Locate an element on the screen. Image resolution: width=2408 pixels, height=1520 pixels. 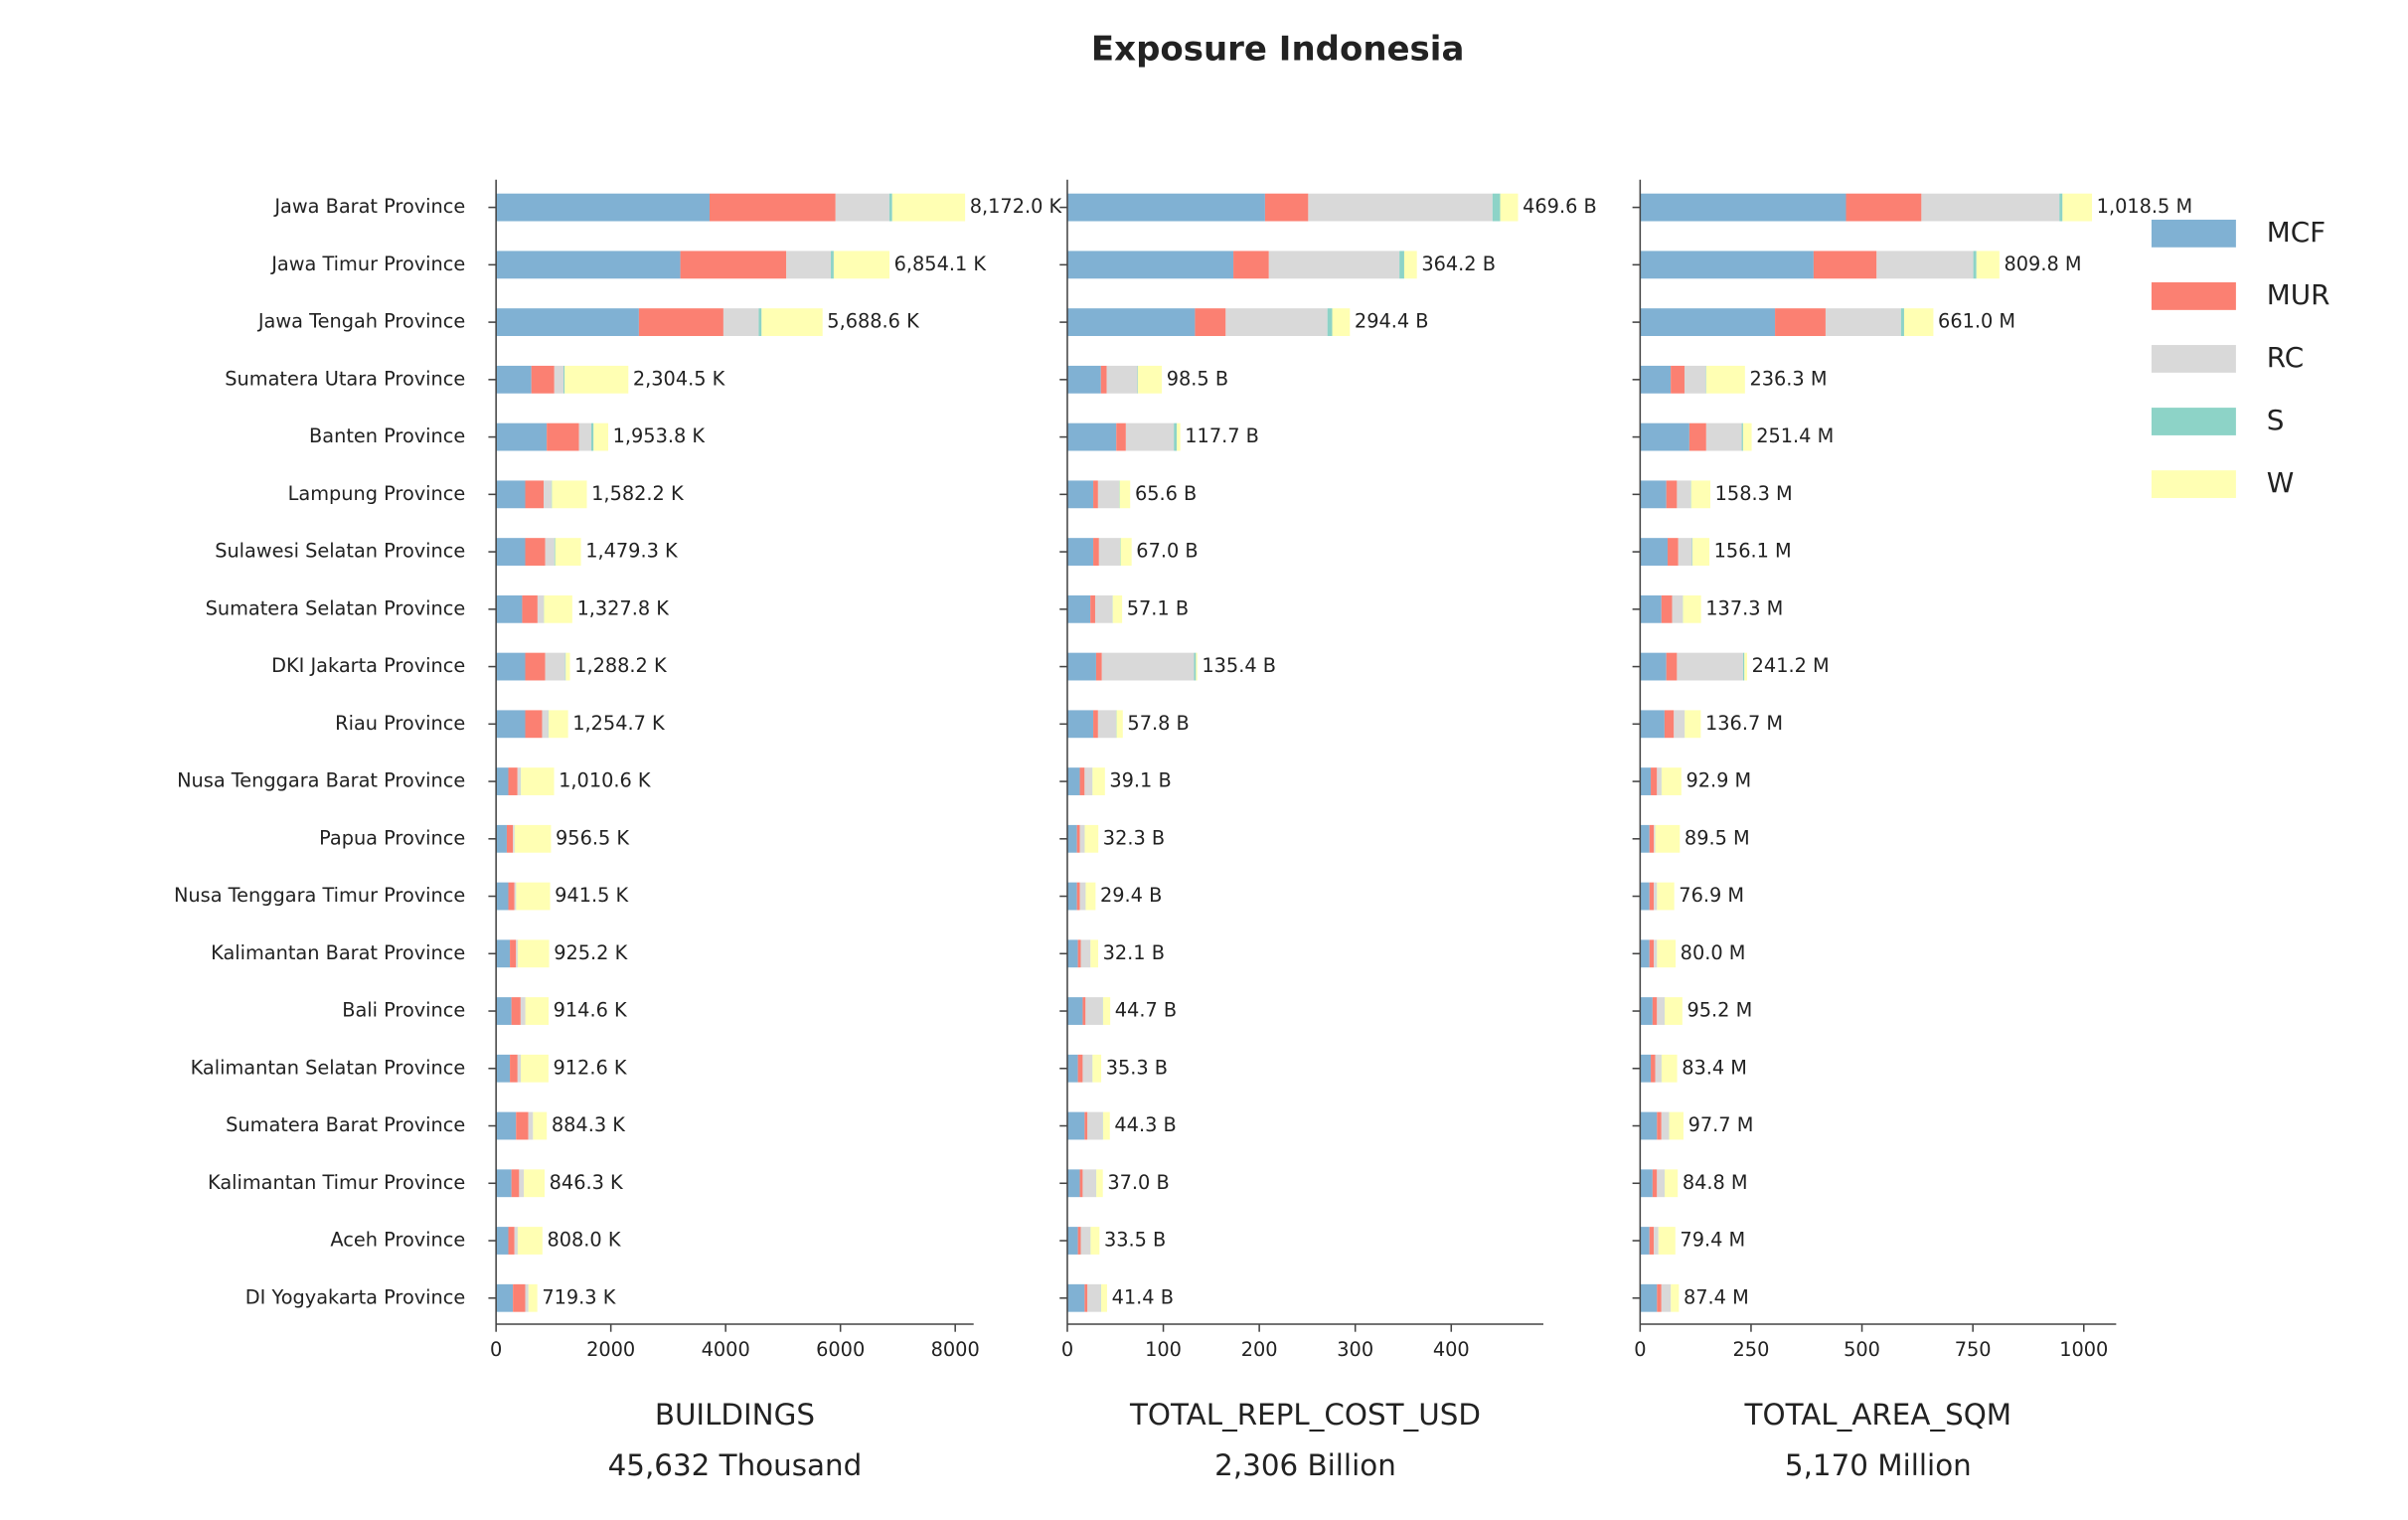
total-label: 76.9 M is located at coordinates (1711, 895).